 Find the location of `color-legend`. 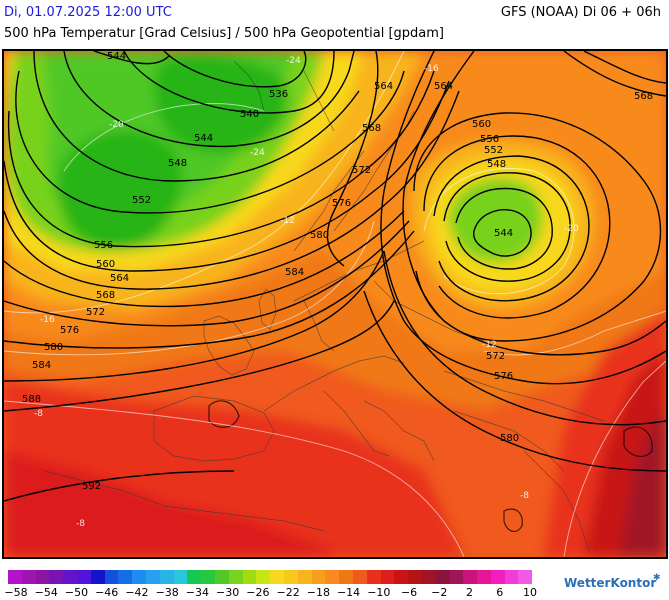

color-legend is located at coordinates (270, 577).